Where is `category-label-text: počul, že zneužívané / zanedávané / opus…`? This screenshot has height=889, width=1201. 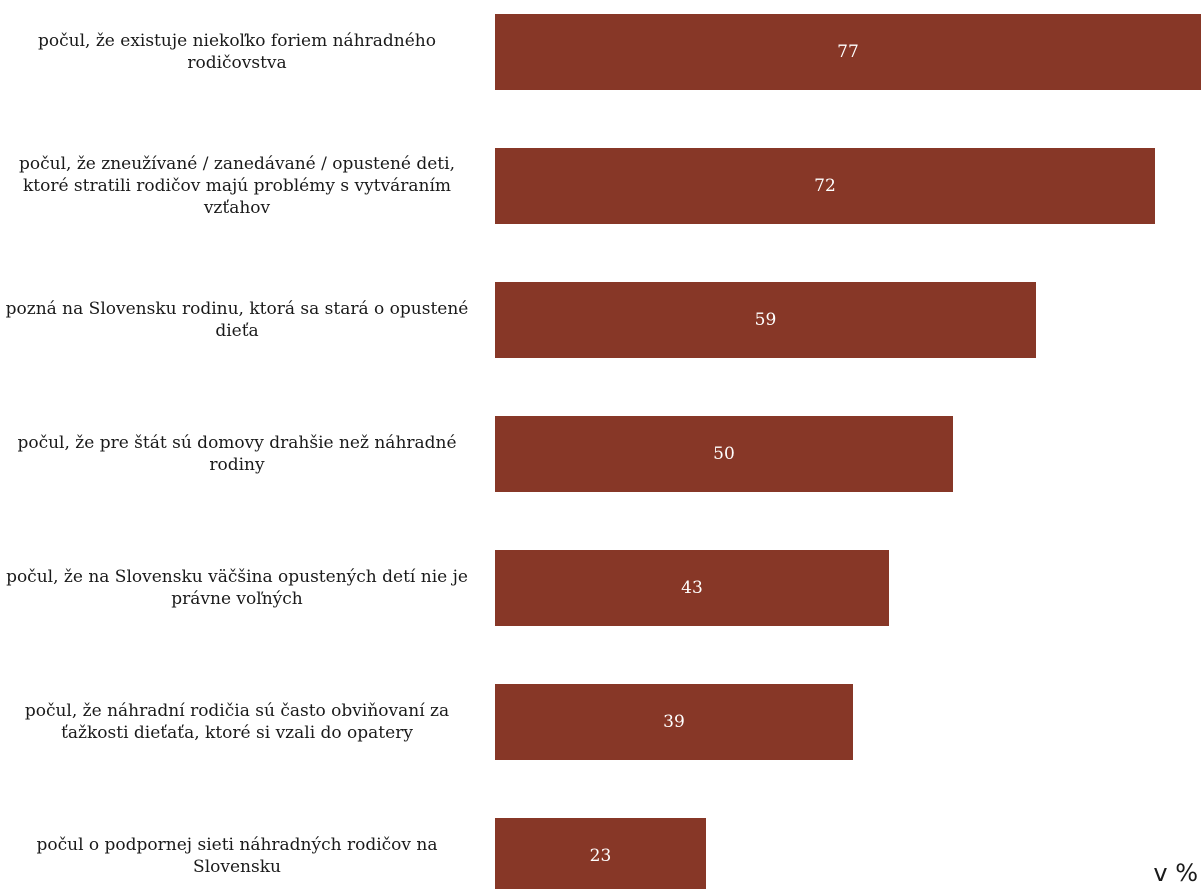
category-label-text: počul, že zneužívané / zanedávané / opus… is located at coordinates (237, 186).